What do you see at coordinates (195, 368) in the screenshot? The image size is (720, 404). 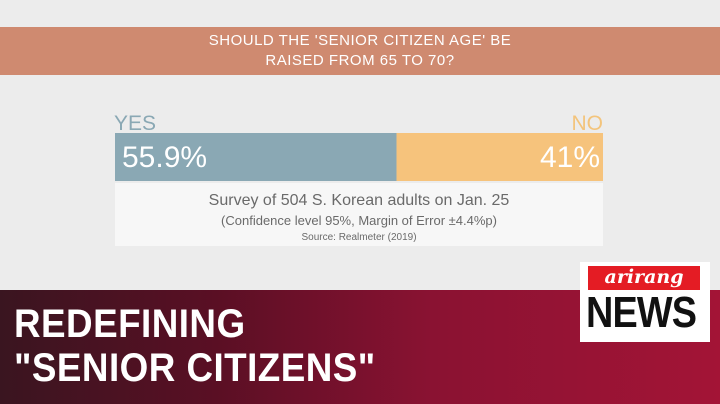 I see `headline-line-2: "SENIOR CITIZENS"` at bounding box center [195, 368].